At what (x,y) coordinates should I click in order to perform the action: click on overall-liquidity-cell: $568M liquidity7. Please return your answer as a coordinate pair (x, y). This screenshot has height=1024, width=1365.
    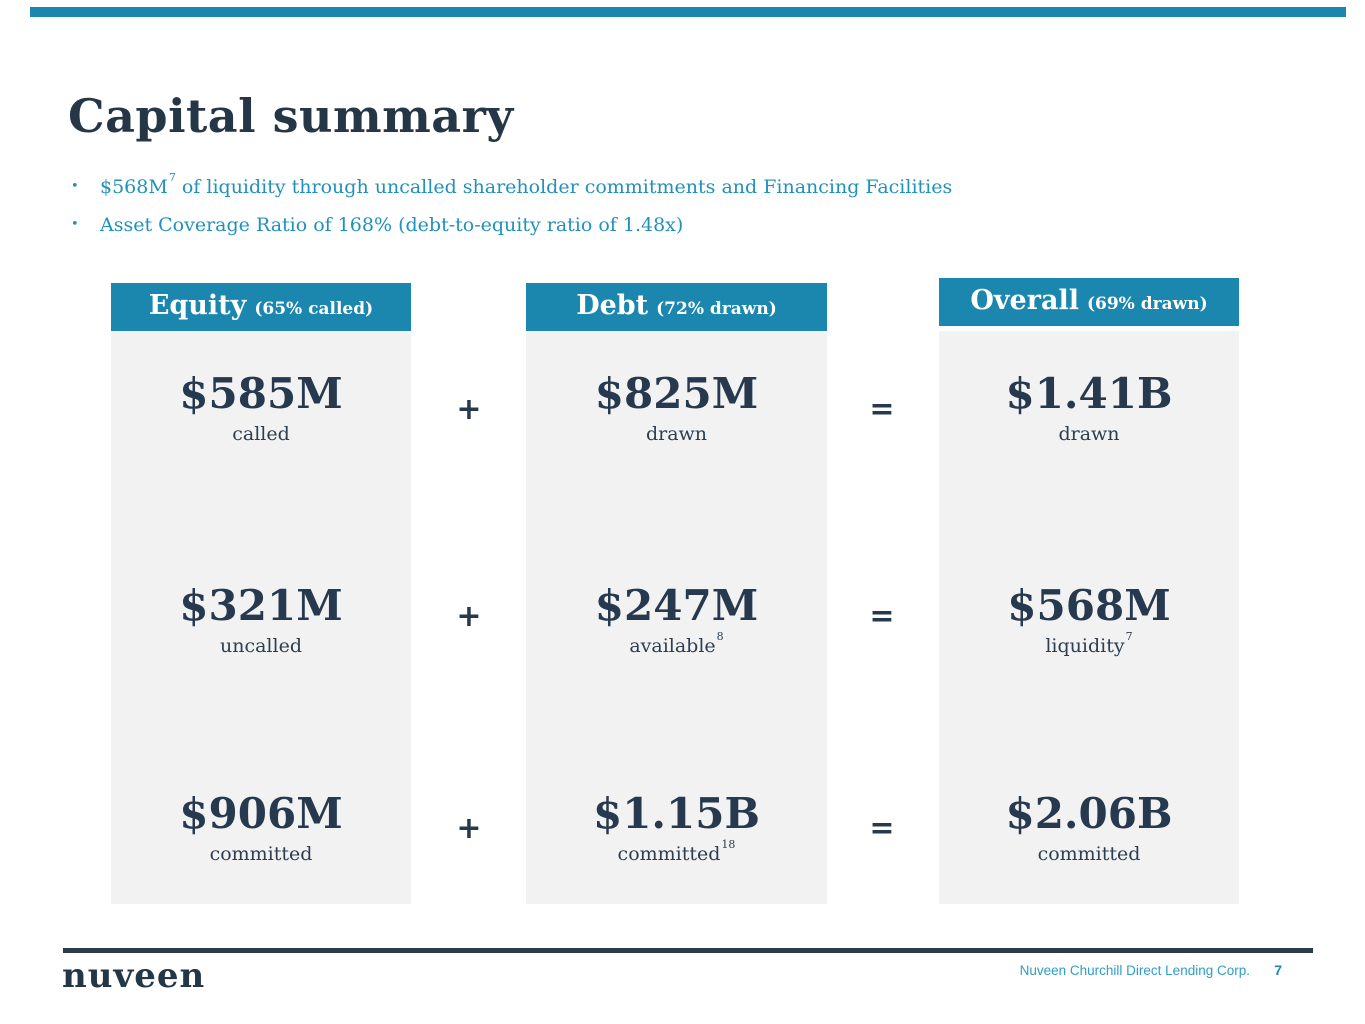
    Looking at the image, I should click on (1089, 620).